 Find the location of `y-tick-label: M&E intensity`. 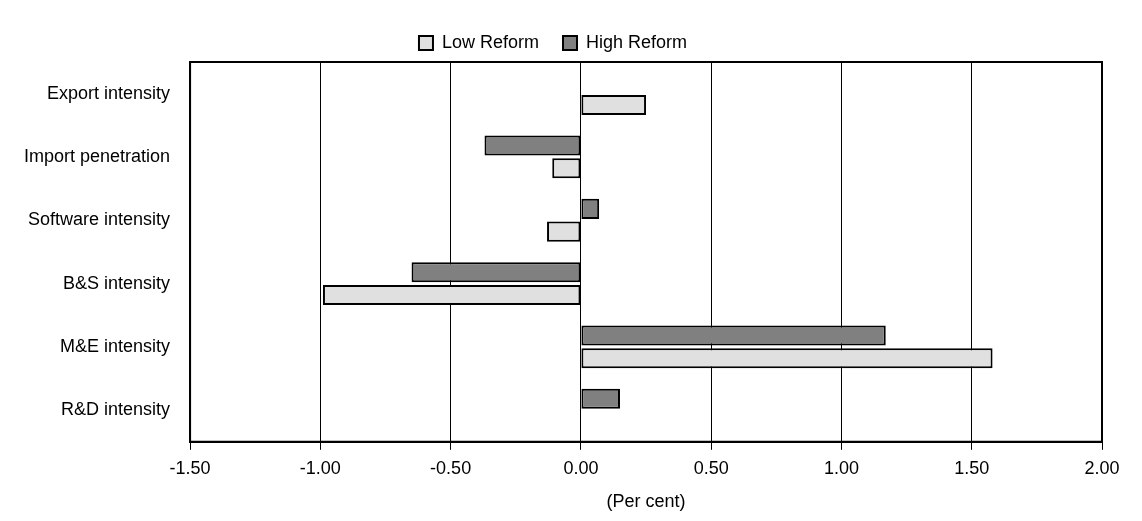

y-tick-label: M&E intensity is located at coordinates (115, 345).